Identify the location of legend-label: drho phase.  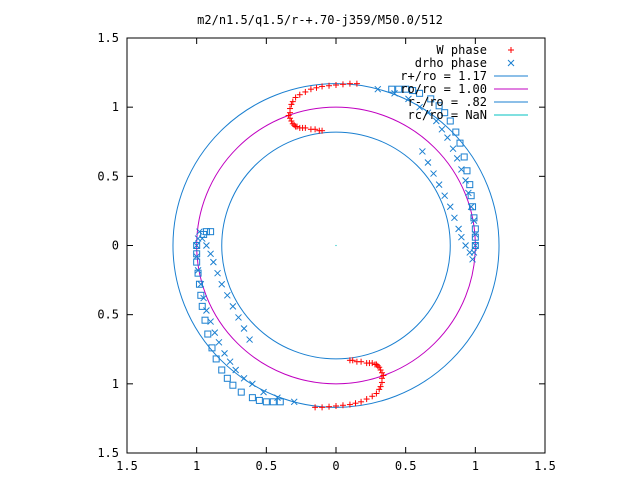
(451, 63).